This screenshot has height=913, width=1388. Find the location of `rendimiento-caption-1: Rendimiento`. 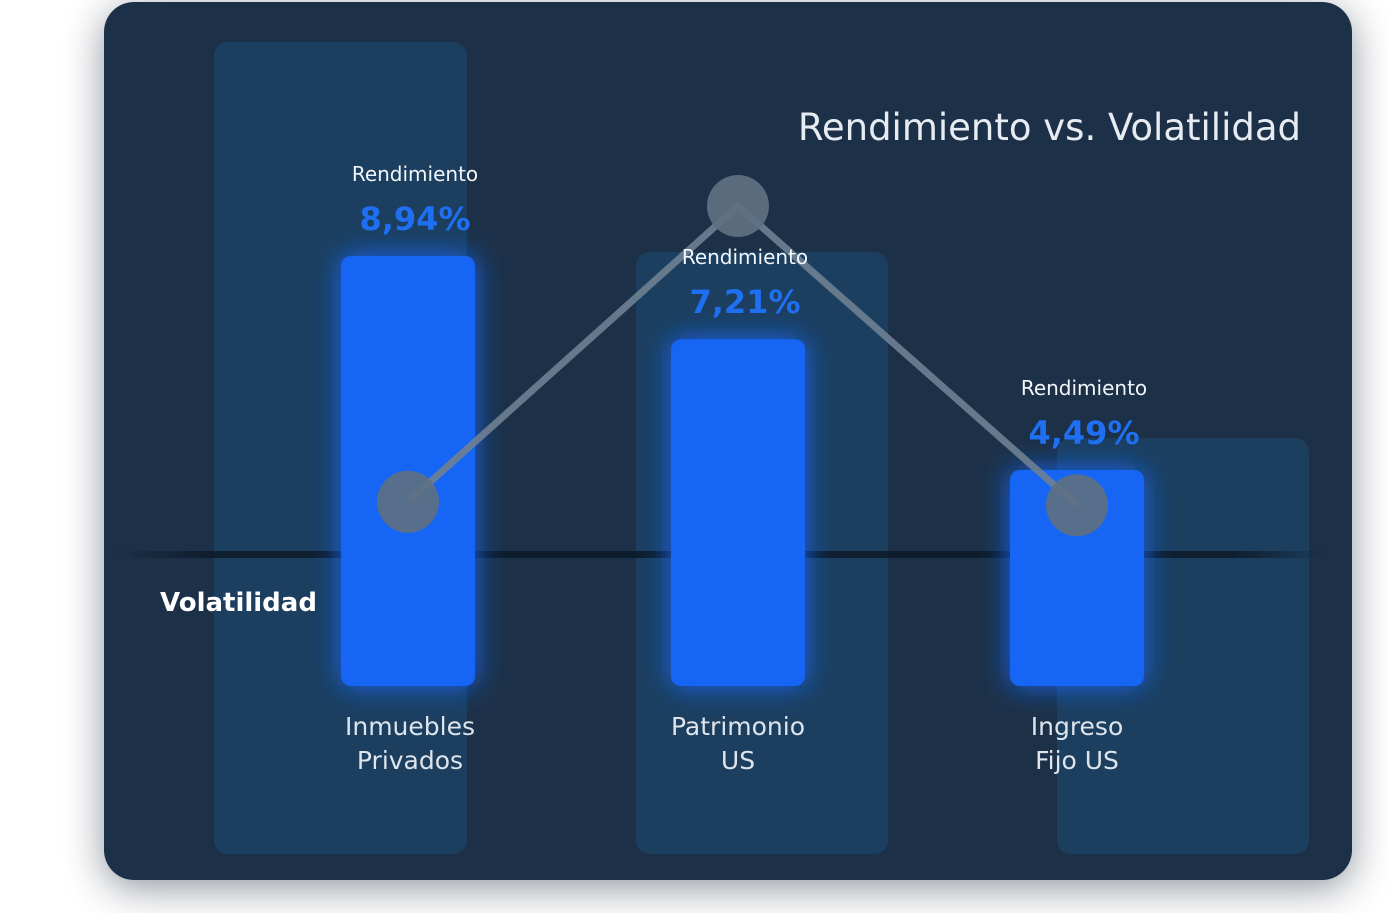

rendimiento-caption-1: Rendimiento is located at coordinates (415, 174).